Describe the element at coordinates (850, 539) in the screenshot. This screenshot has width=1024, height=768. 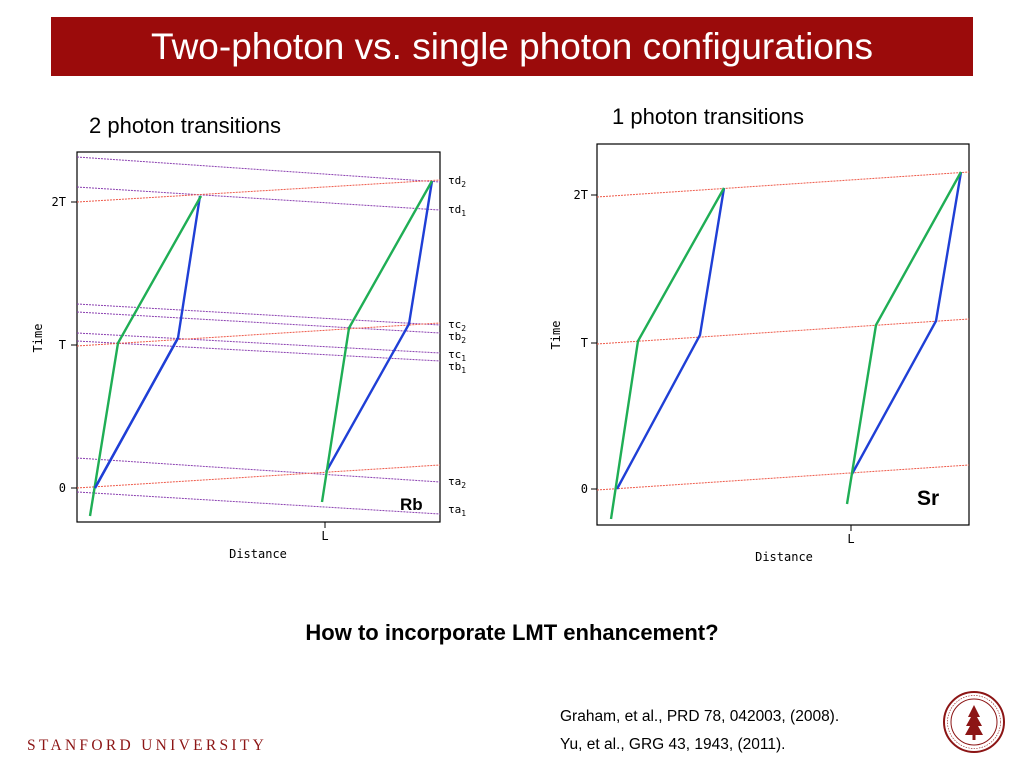
I see `right-tick-L: L` at that location.